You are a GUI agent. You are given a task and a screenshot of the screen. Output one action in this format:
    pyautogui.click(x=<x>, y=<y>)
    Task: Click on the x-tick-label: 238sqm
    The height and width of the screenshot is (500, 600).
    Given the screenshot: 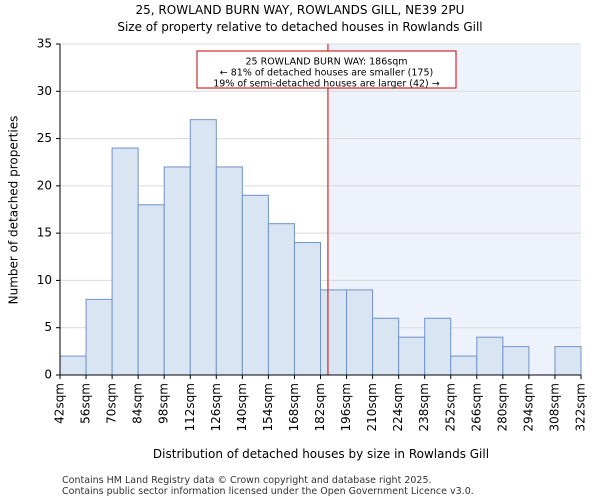 What is the action you would take?
    pyautogui.click(x=424, y=407)
    